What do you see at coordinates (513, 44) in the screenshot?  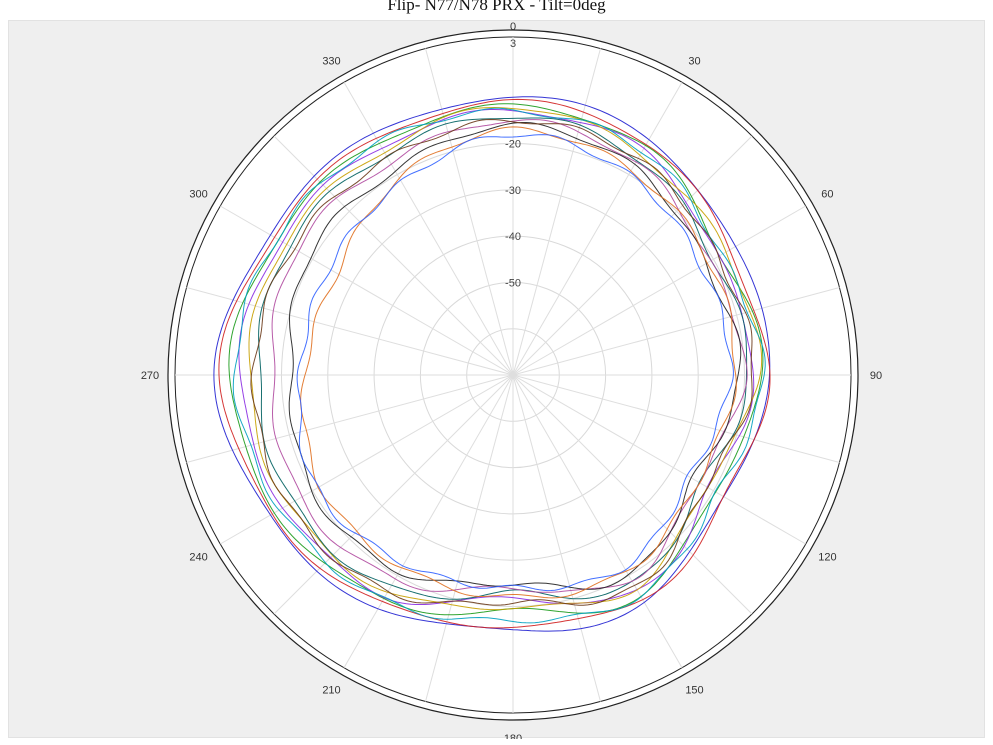 I see `radial-tick-label: 3` at bounding box center [513, 44].